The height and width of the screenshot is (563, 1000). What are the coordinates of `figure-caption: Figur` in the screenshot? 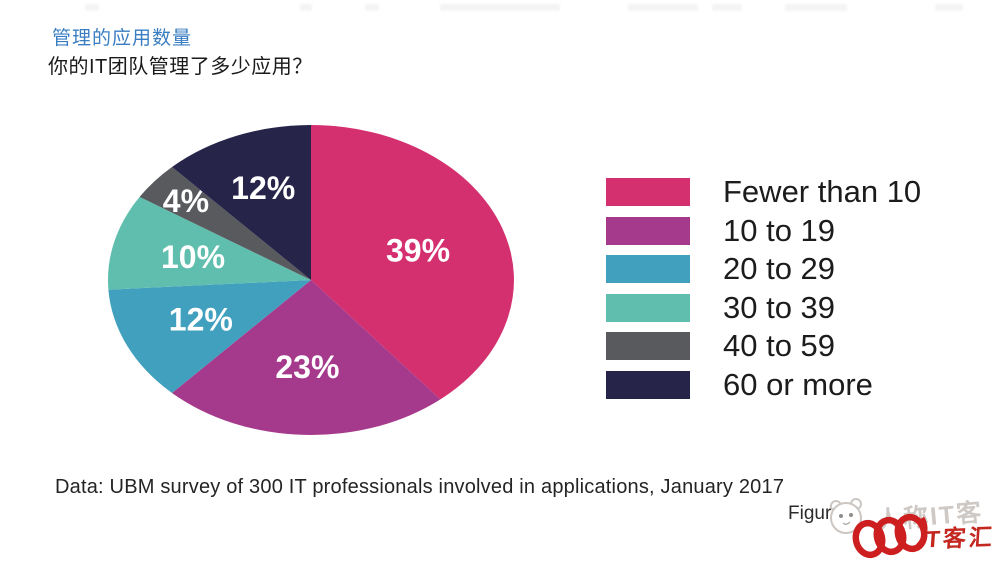 It's located at (810, 513).